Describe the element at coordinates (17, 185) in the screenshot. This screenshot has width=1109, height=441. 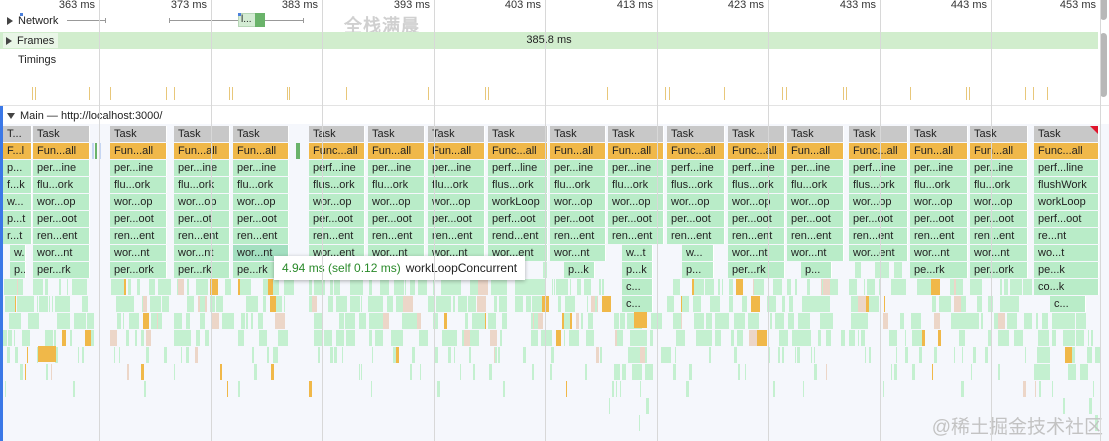
I see `call-frame: f...k` at that location.